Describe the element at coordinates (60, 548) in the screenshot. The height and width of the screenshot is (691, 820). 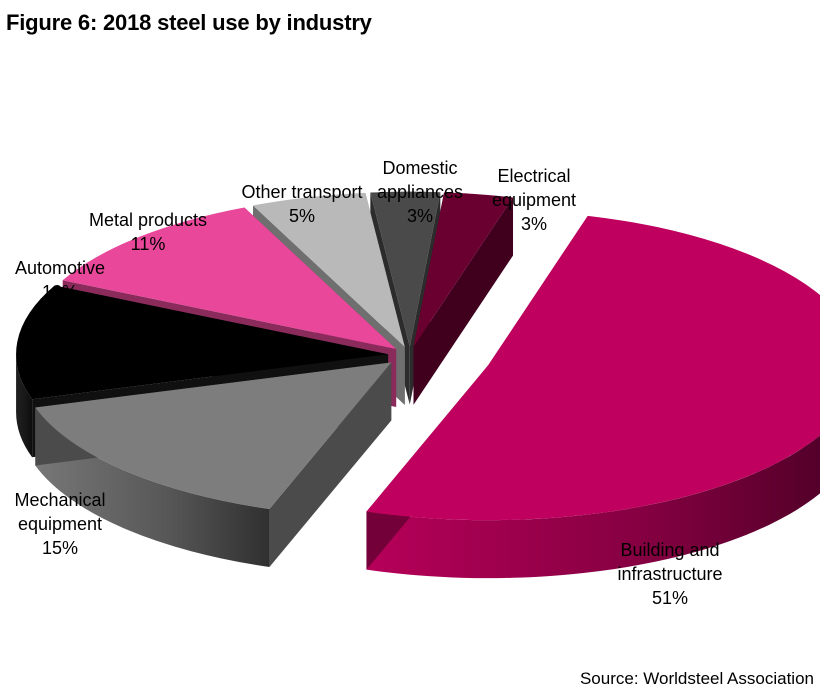
I see `slice-label-value: 15%` at that location.